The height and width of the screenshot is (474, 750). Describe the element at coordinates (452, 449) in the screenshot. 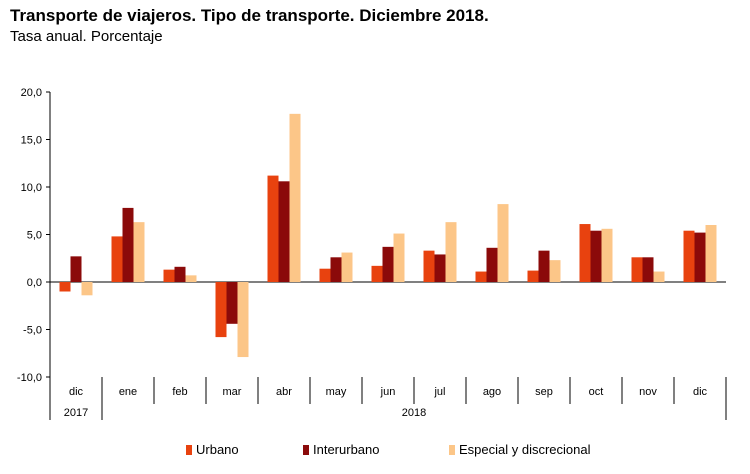

I see `legend-swatch-especial` at that location.